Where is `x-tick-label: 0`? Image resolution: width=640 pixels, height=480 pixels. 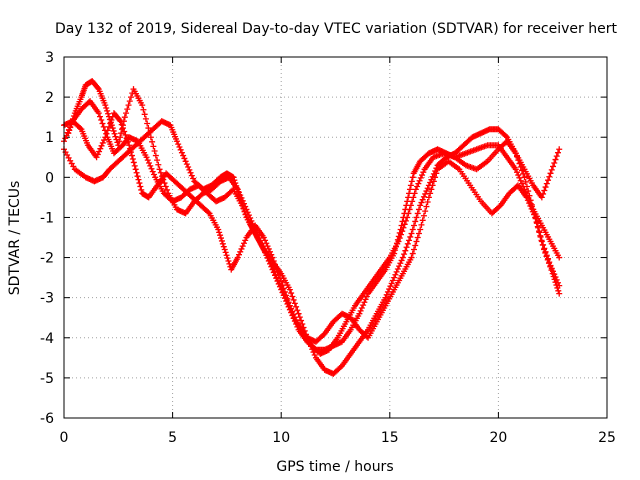 x-tick-label: 0 is located at coordinates (64, 438).